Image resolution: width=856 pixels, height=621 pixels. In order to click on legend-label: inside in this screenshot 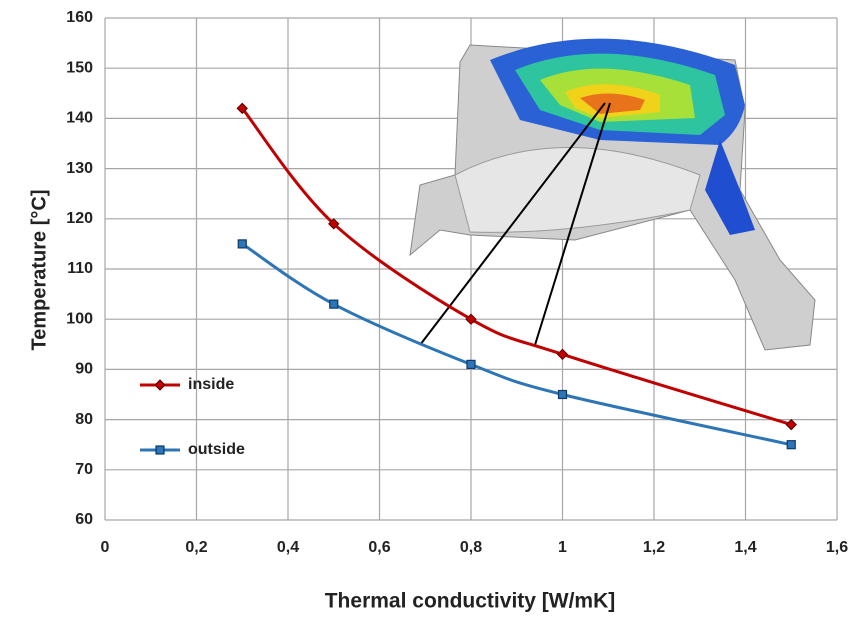, I will do `click(211, 384)`.